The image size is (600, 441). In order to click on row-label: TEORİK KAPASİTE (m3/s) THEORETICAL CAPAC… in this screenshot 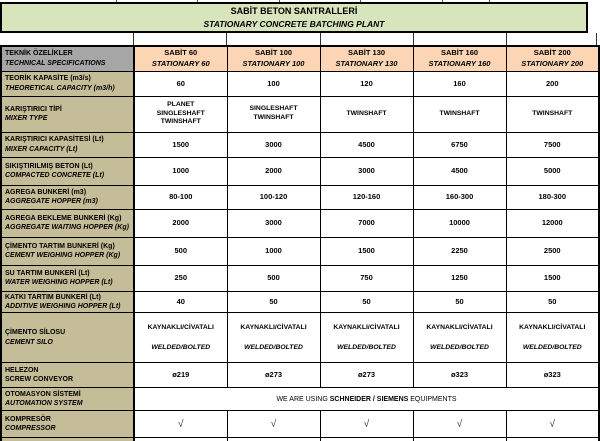, I will do `click(67, 83)`.